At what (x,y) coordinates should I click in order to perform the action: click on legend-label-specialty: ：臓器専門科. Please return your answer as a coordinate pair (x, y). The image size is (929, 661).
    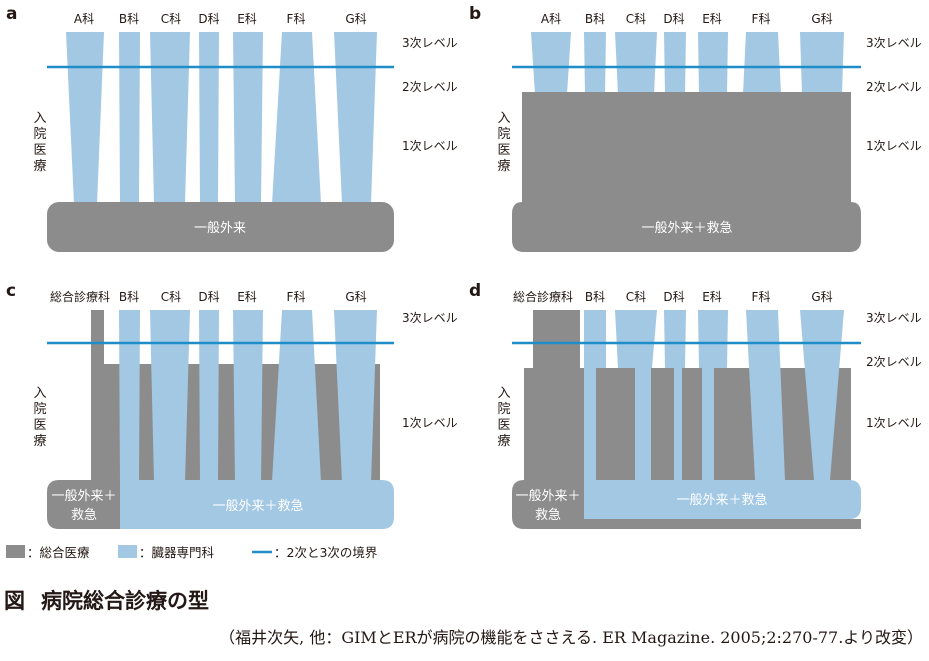
    Looking at the image, I should click on (177, 552).